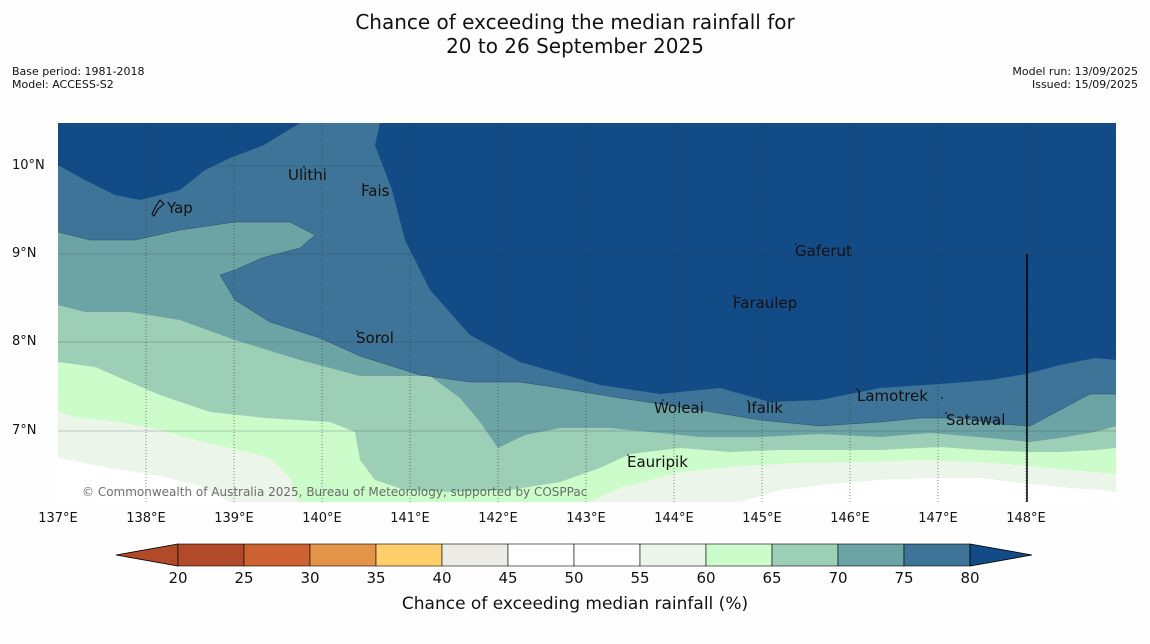  I want to click on yap-island-shape, so click(158, 208).